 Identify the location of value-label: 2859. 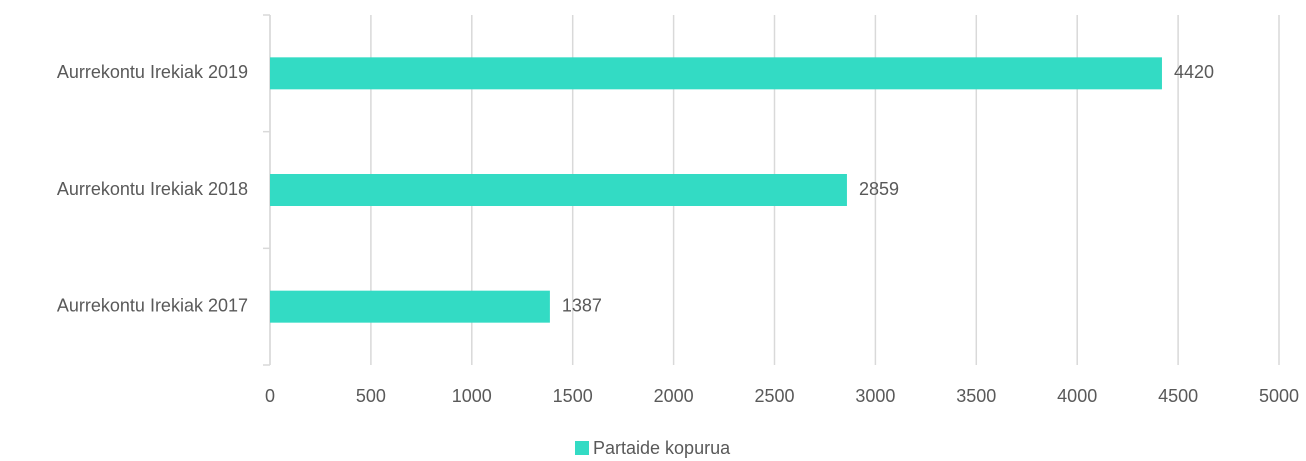
(879, 189).